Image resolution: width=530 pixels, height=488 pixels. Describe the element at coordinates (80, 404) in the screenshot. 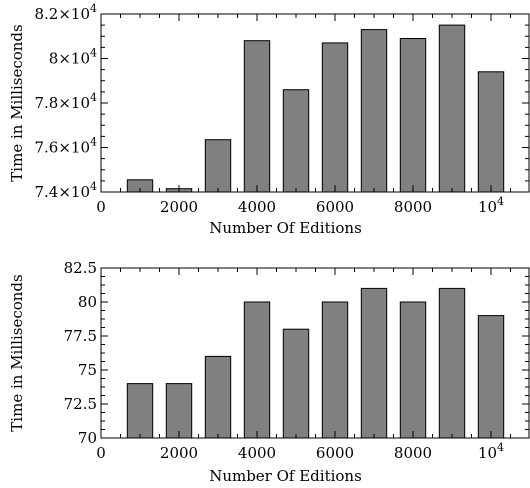

I see `y-tick-label: 72.5` at that location.